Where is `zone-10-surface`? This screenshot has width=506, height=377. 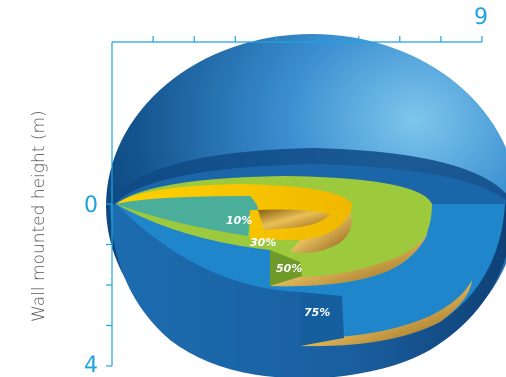
zone-10-surface is located at coordinates (187, 216).